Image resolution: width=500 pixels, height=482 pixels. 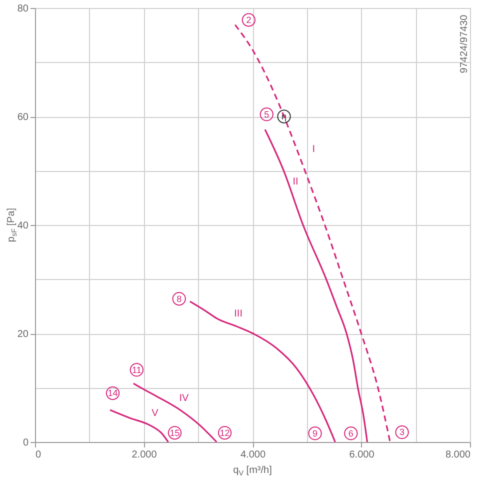 What do you see at coordinates (402, 432) in the screenshot?
I see `annotation: 3` at bounding box center [402, 432].